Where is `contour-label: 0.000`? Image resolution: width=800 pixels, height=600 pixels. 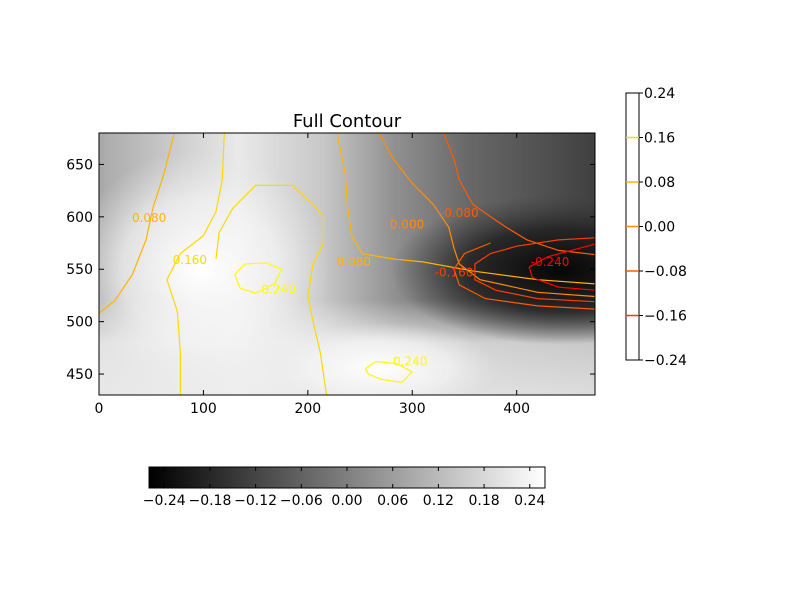 contour-label: 0.000 is located at coordinates (407, 224).